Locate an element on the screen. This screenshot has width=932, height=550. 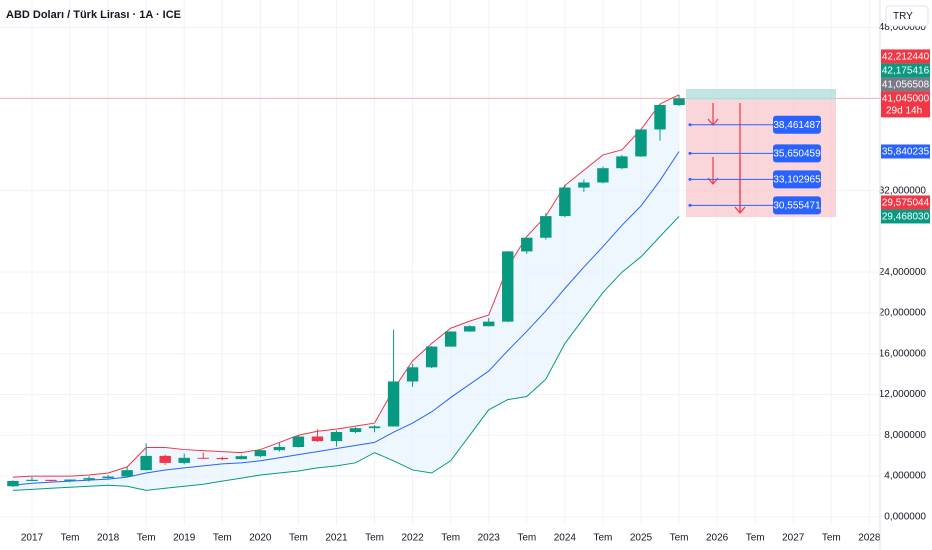
x-tick-label: 2021 is located at coordinates (336, 538).